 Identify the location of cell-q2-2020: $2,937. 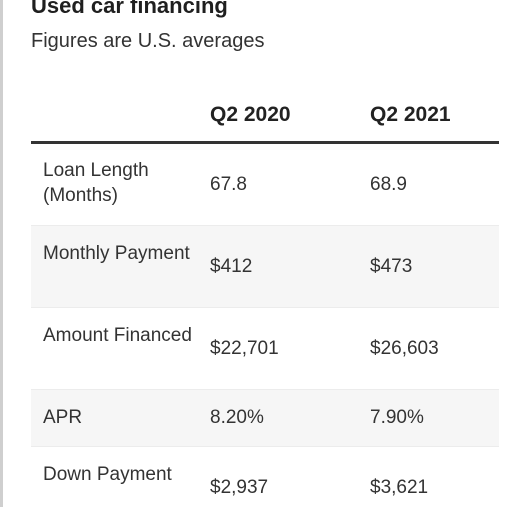
(239, 487).